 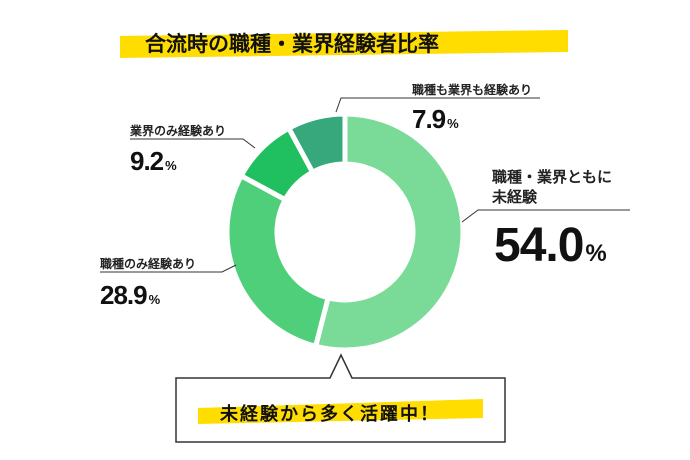 I want to click on slice-value-0: 54.0%, so click(x=550, y=245).